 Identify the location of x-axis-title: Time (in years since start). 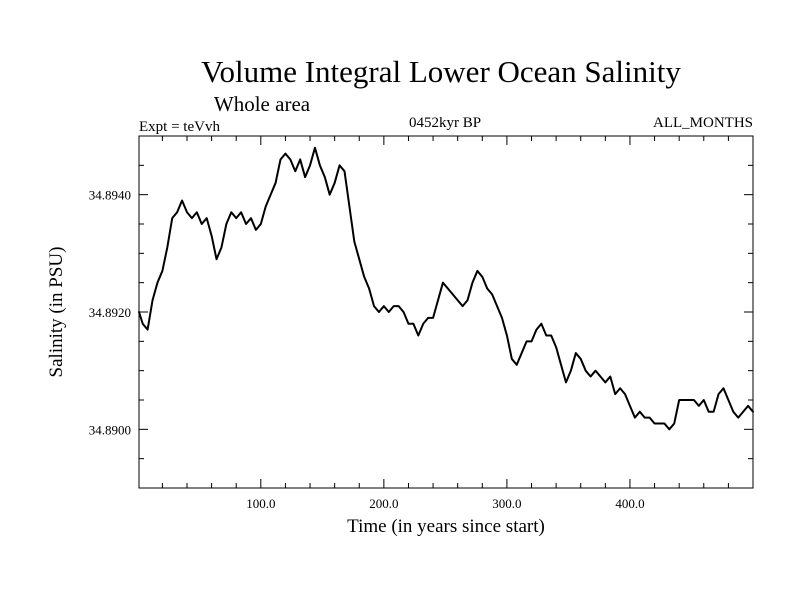
(446, 526).